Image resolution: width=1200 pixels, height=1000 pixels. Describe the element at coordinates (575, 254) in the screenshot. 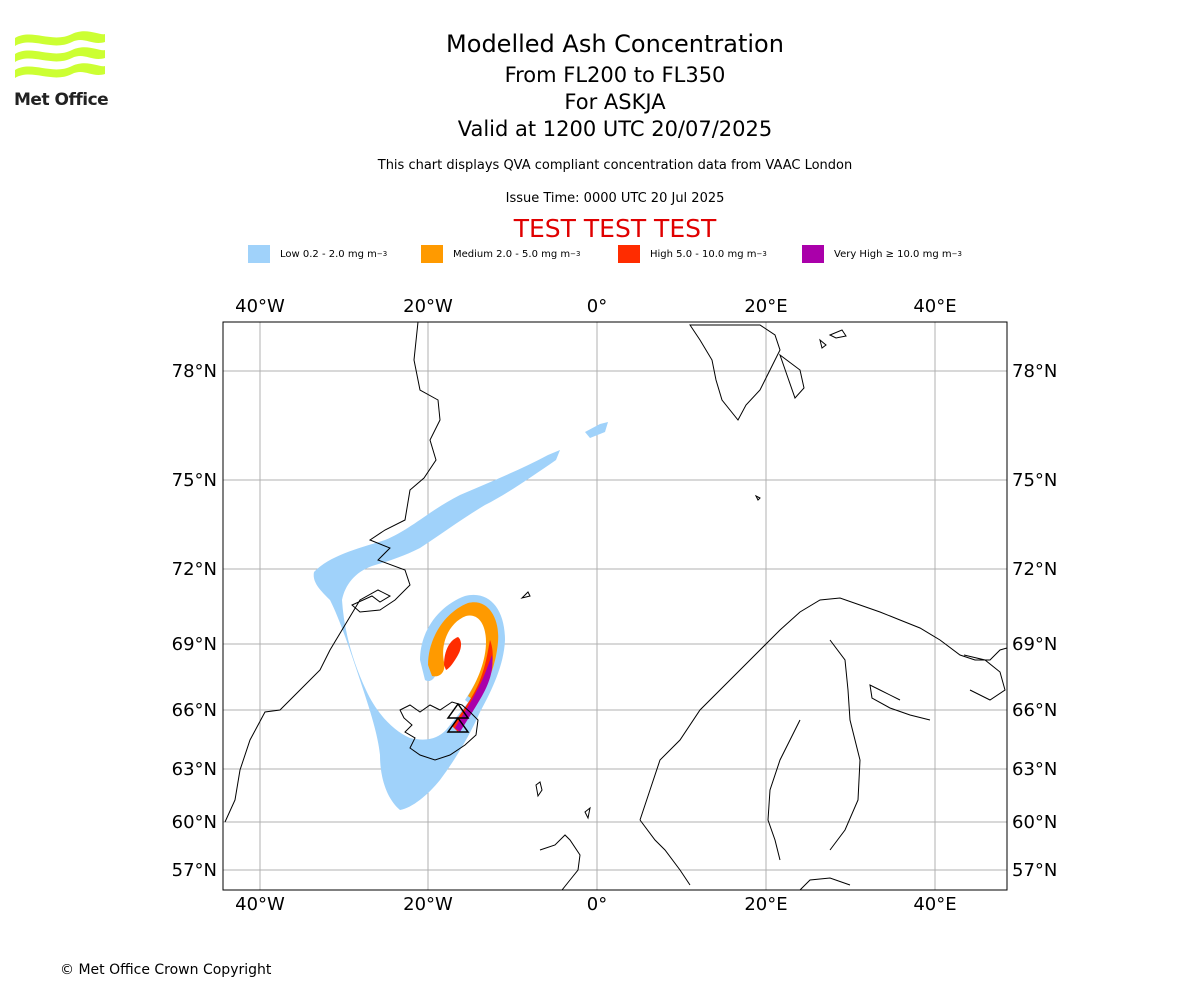

I see `legend-exp-medium: −3` at that location.